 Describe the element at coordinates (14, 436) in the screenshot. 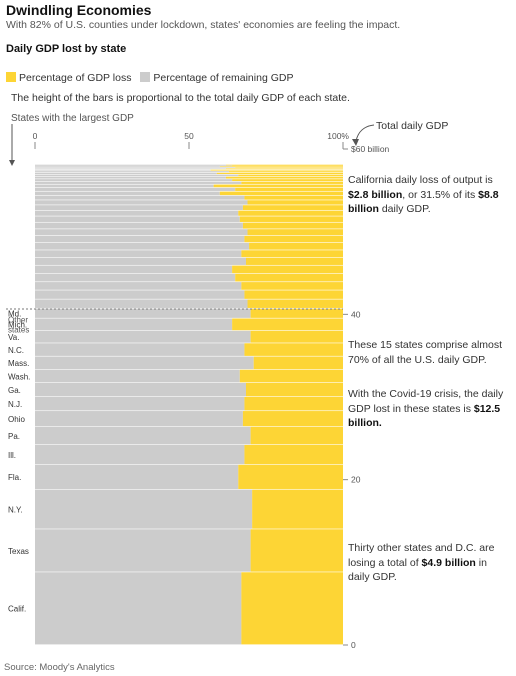

I see `state-label: Pa.` at that location.